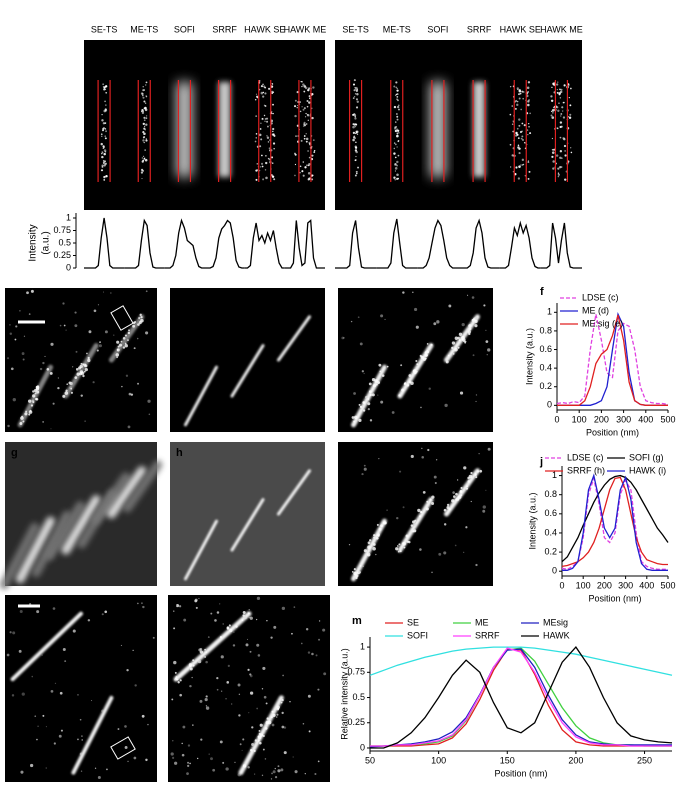 The height and width of the screenshot is (793, 685). Describe the element at coordinates (64, 242) in the screenshot. I see `y-tick-label: 0.5` at that location.